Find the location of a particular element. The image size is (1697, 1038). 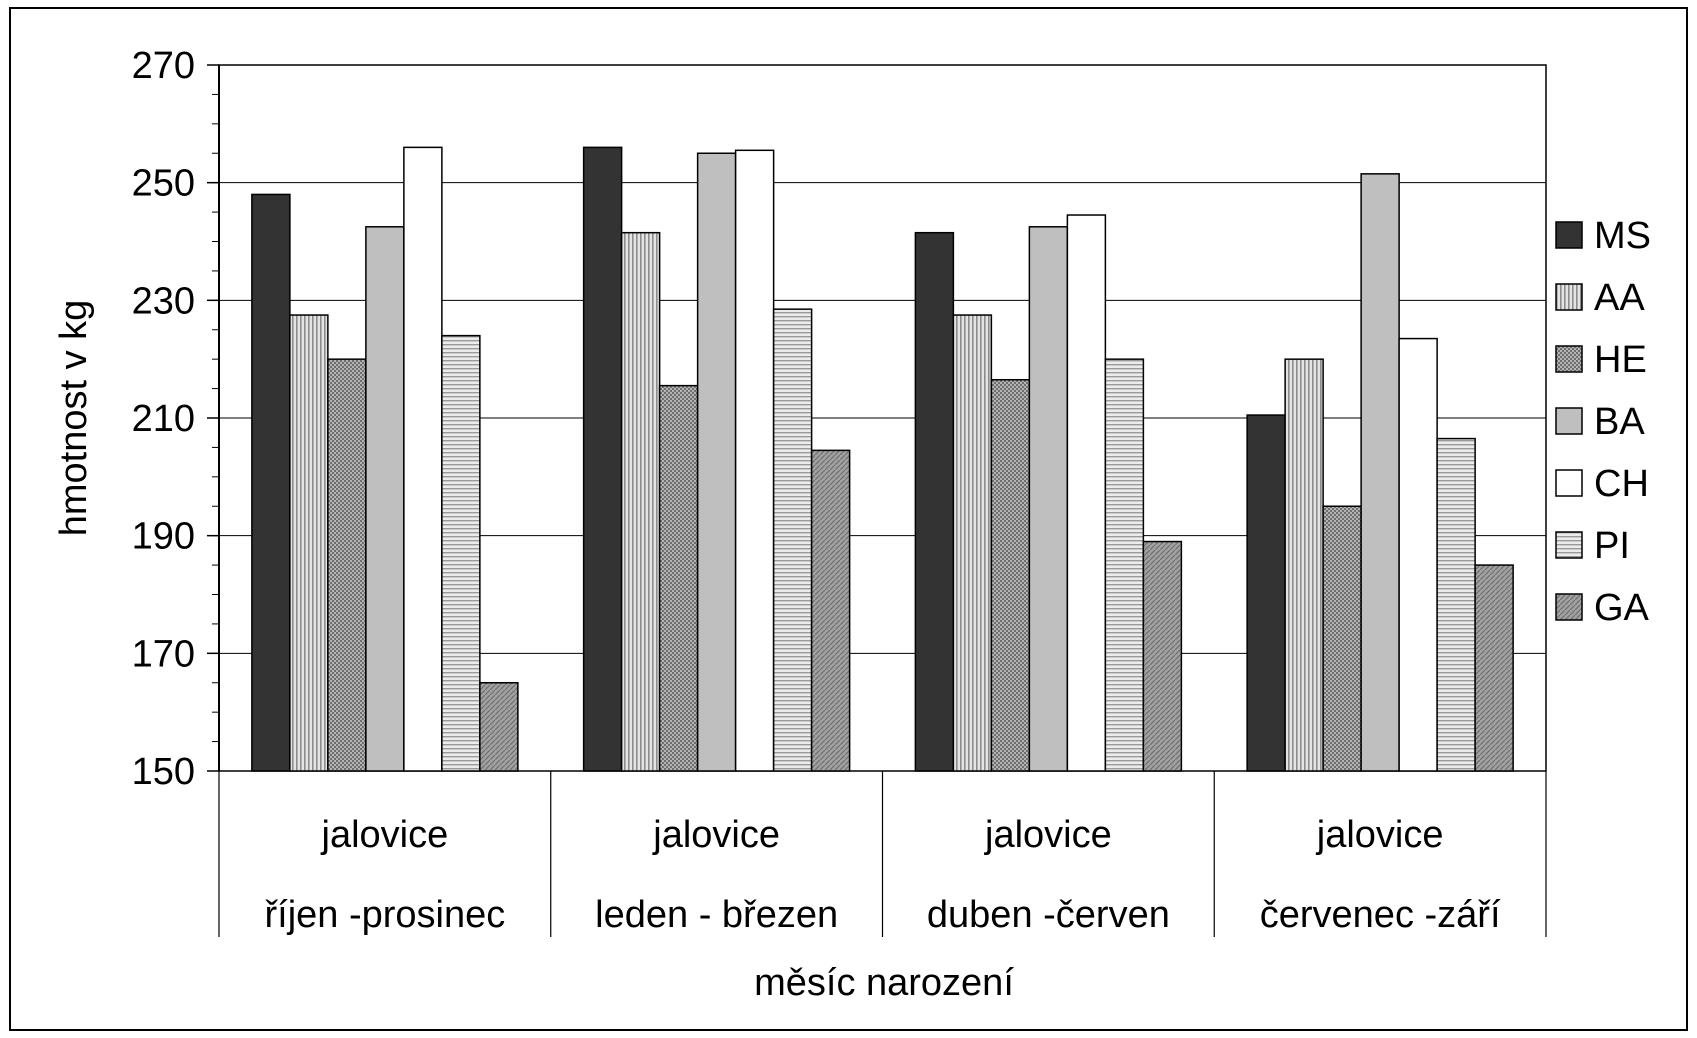

y-tick-label: 190 is located at coordinates (163, 537).